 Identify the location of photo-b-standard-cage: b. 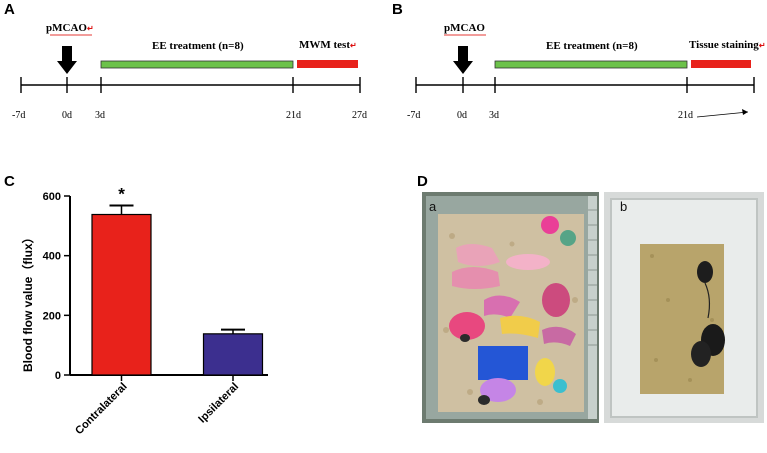
(684, 307).